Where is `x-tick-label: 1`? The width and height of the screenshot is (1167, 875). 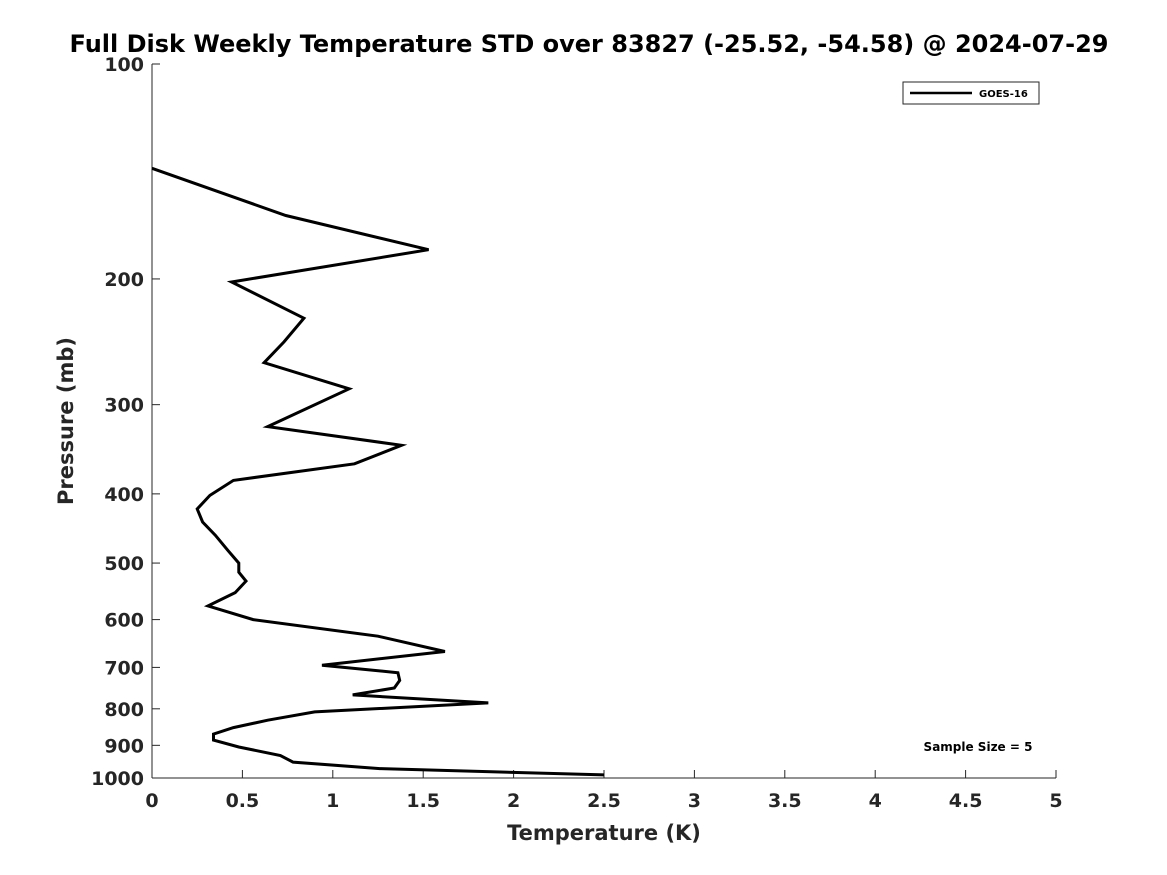 x-tick-label: 1 is located at coordinates (332, 801).